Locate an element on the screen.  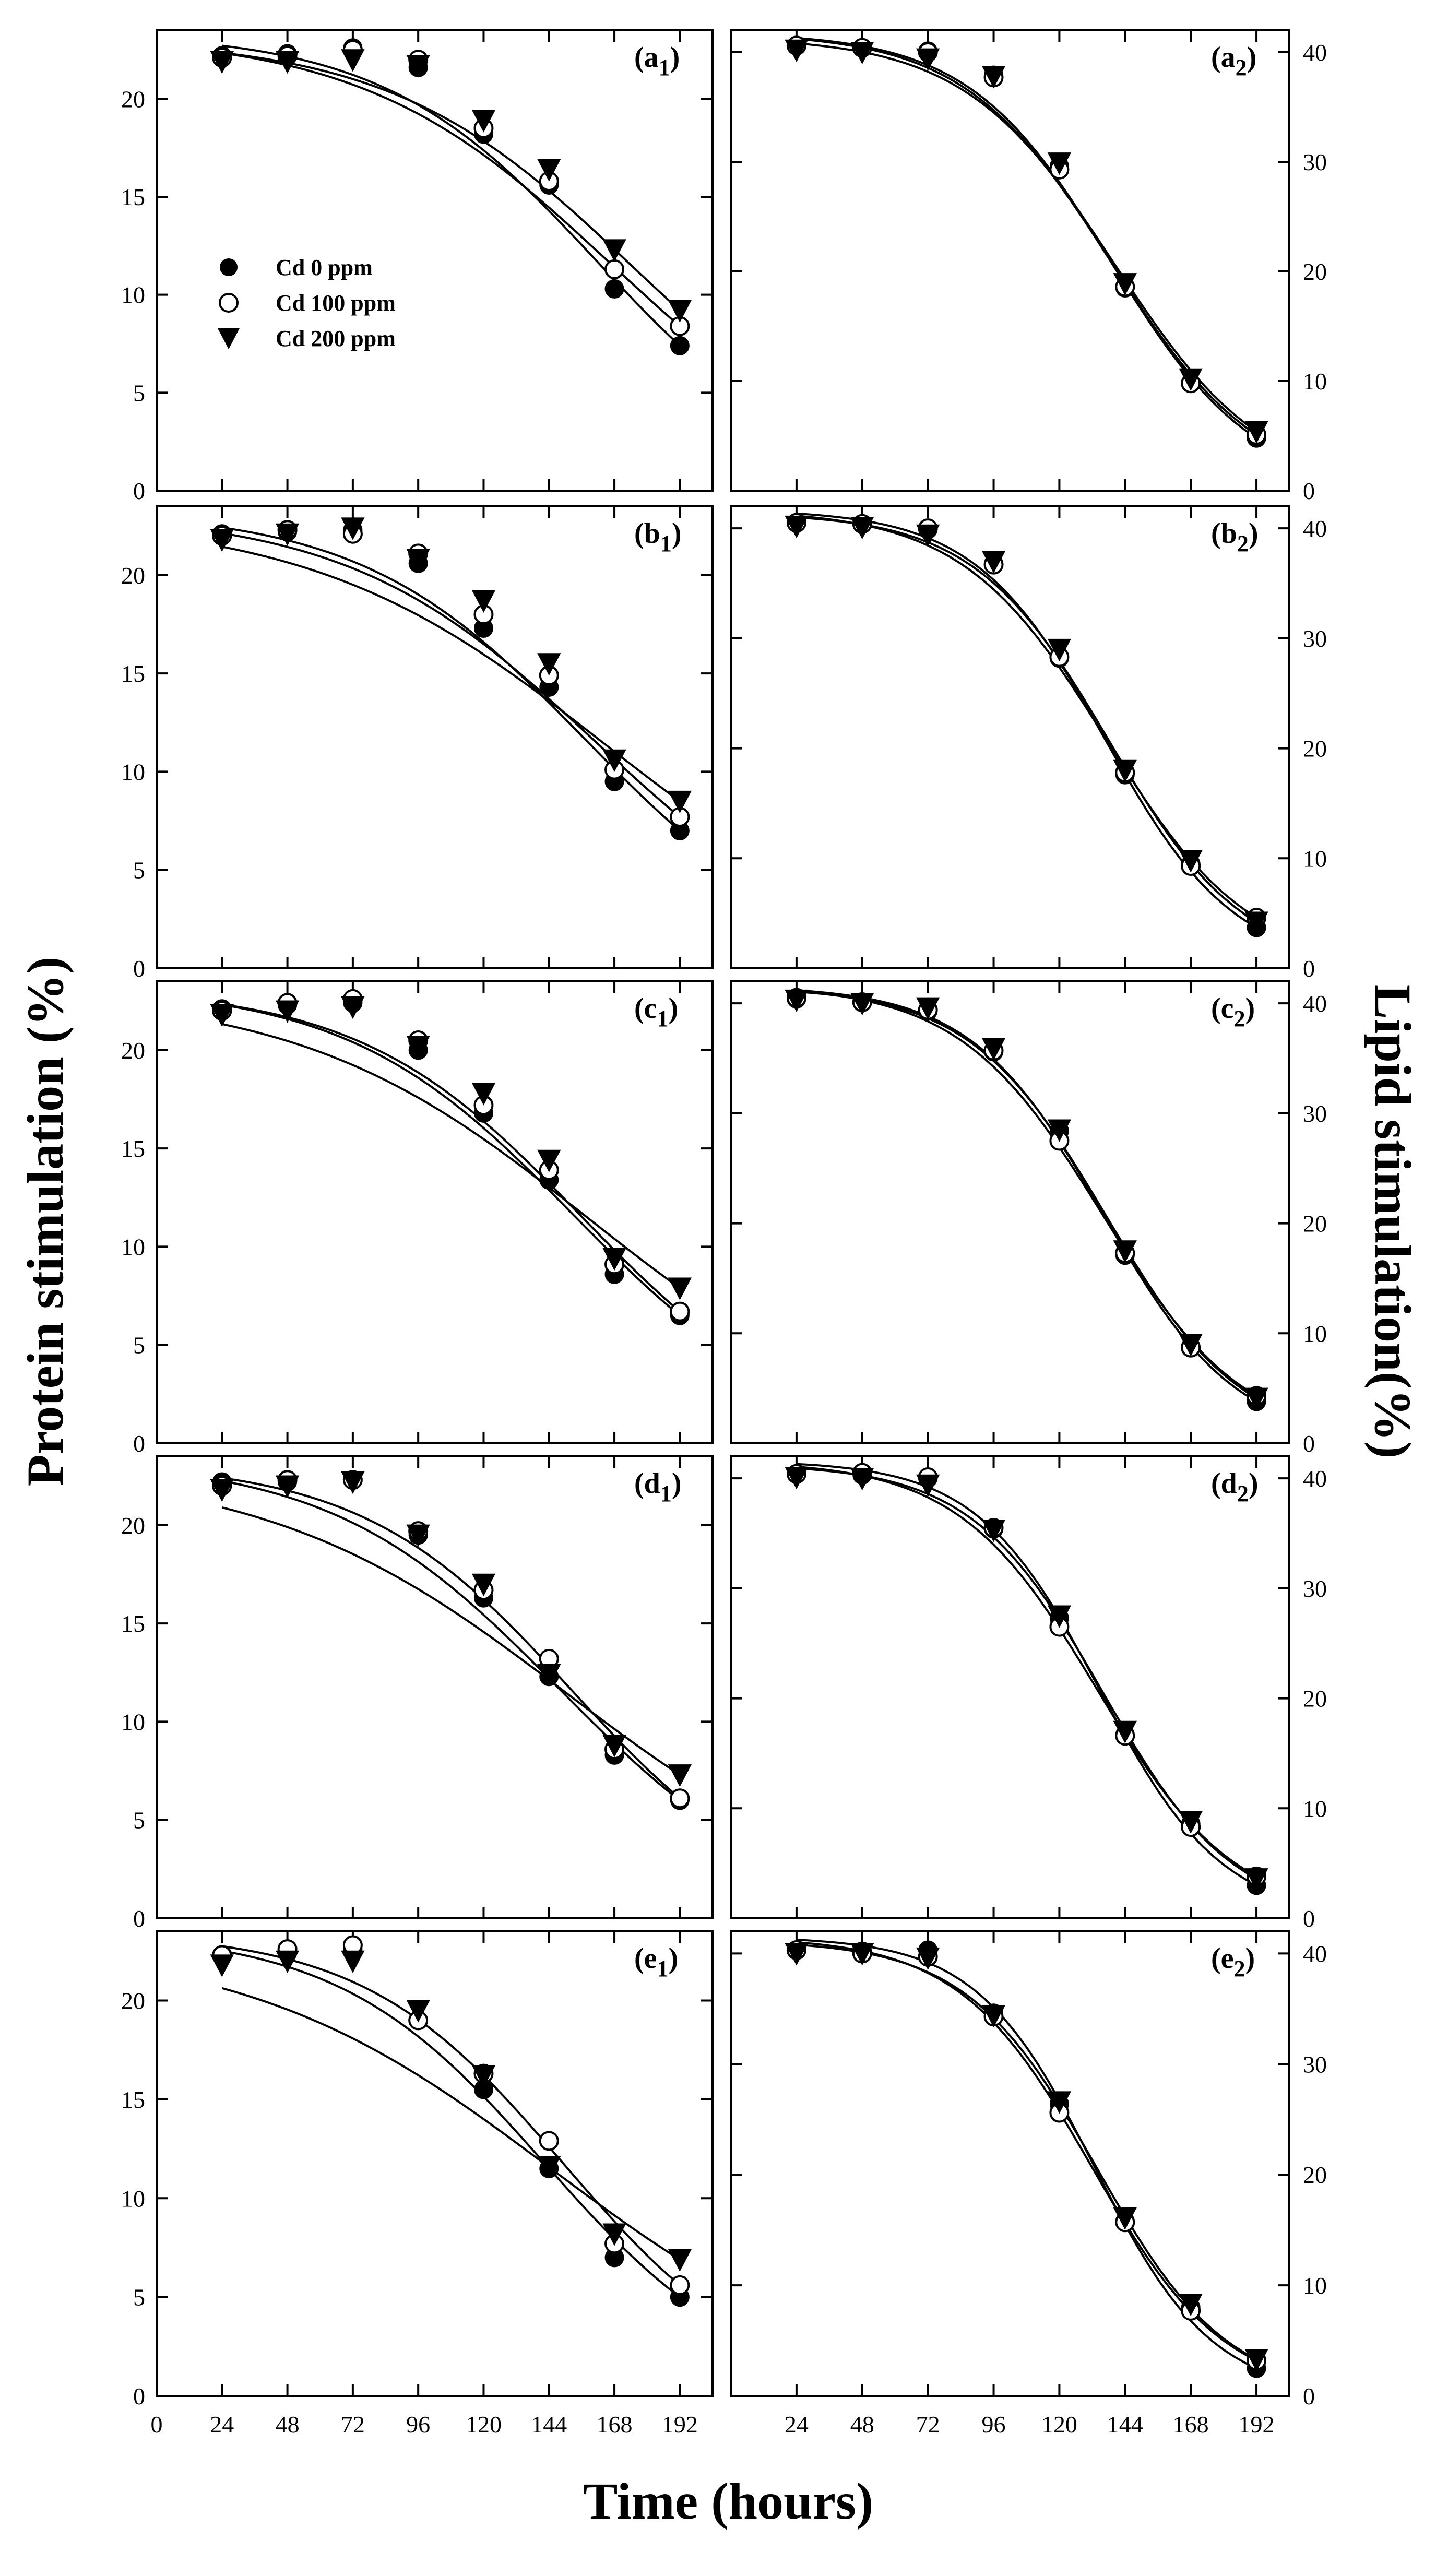
y-axis-label-right: Lipid stimulation(%) is located at coordinates (1393, 1221).